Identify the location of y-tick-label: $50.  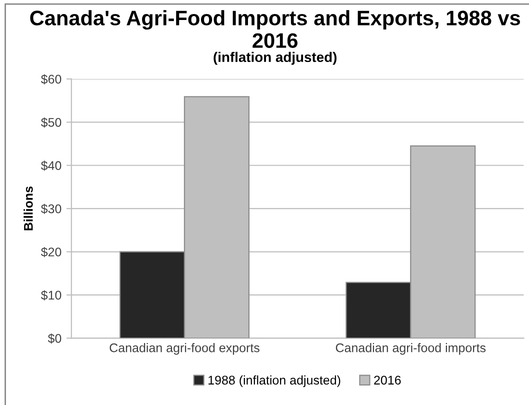
(51, 122).